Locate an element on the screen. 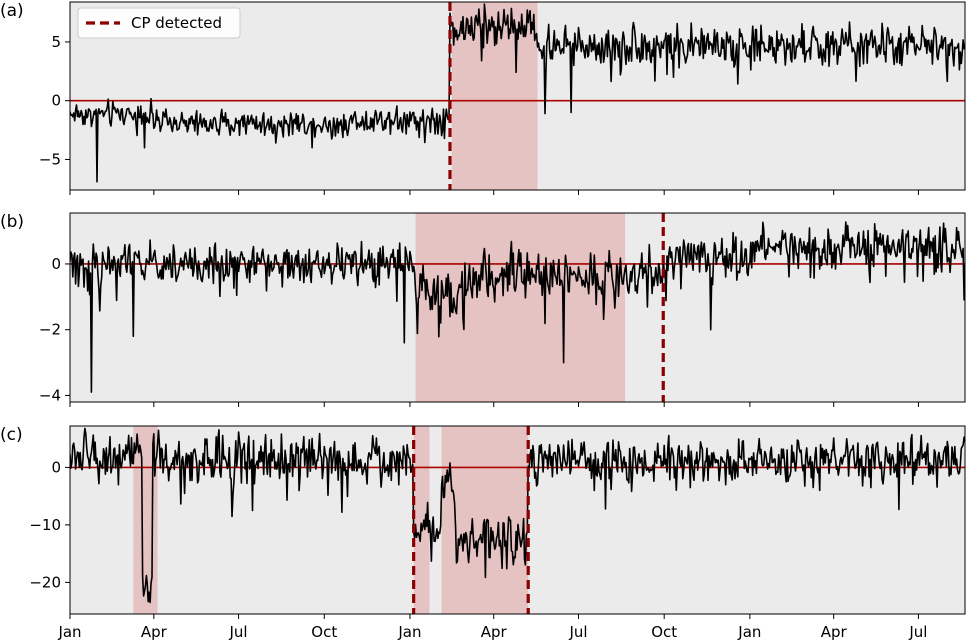  legend-label: CP detected is located at coordinates (176, 23).